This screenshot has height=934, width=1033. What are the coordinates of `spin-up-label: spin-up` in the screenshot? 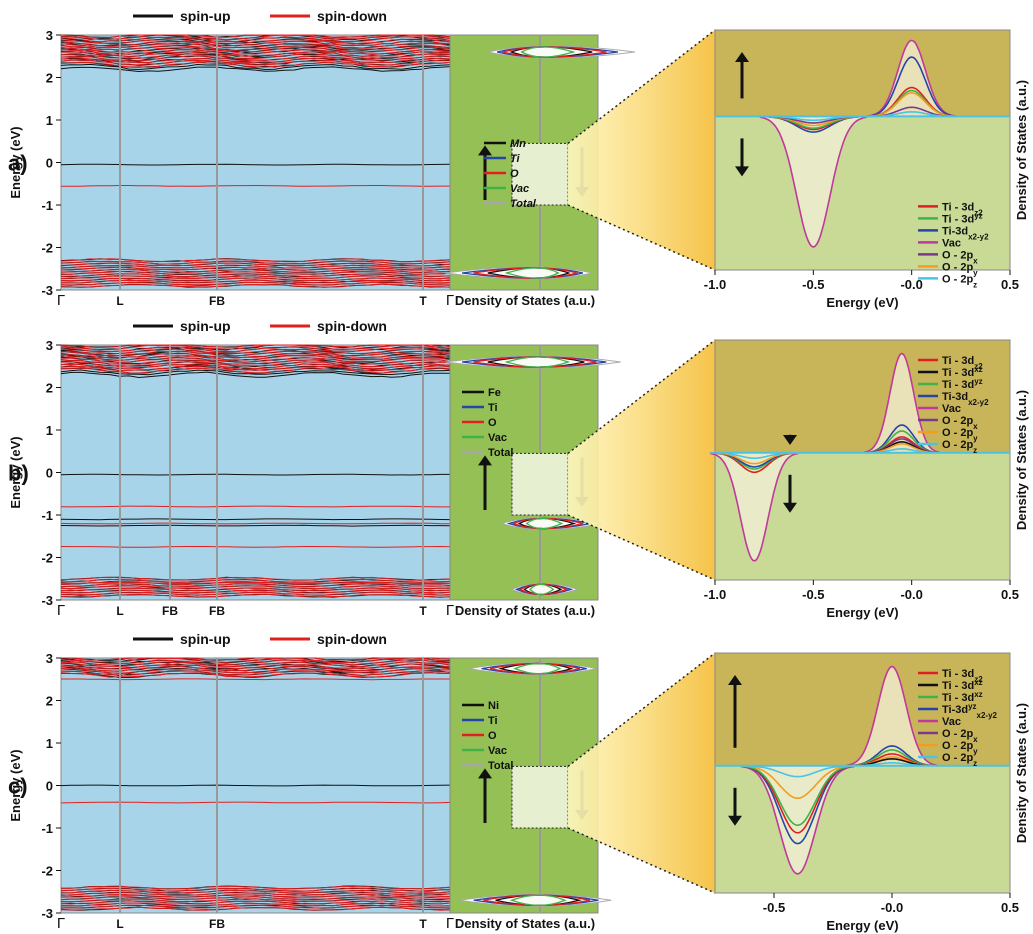 It's located at (205, 16).